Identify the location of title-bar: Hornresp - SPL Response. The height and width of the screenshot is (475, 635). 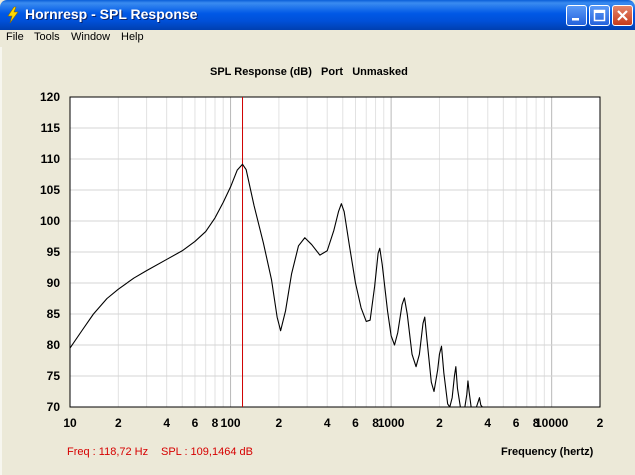
(317, 15).